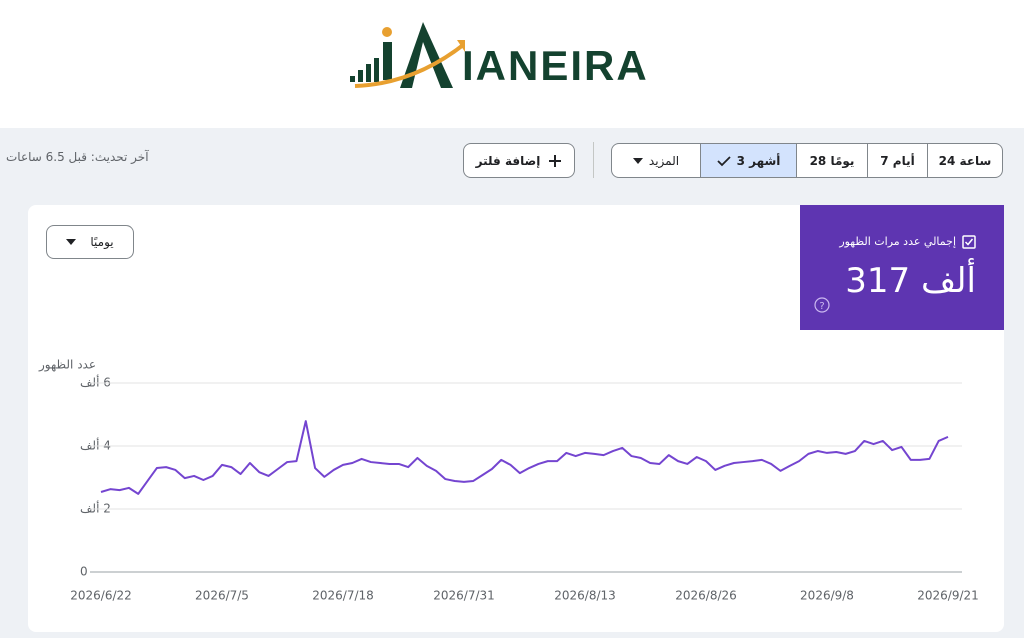  I want to click on x-tick-label: 2026/6/22, so click(101, 596).